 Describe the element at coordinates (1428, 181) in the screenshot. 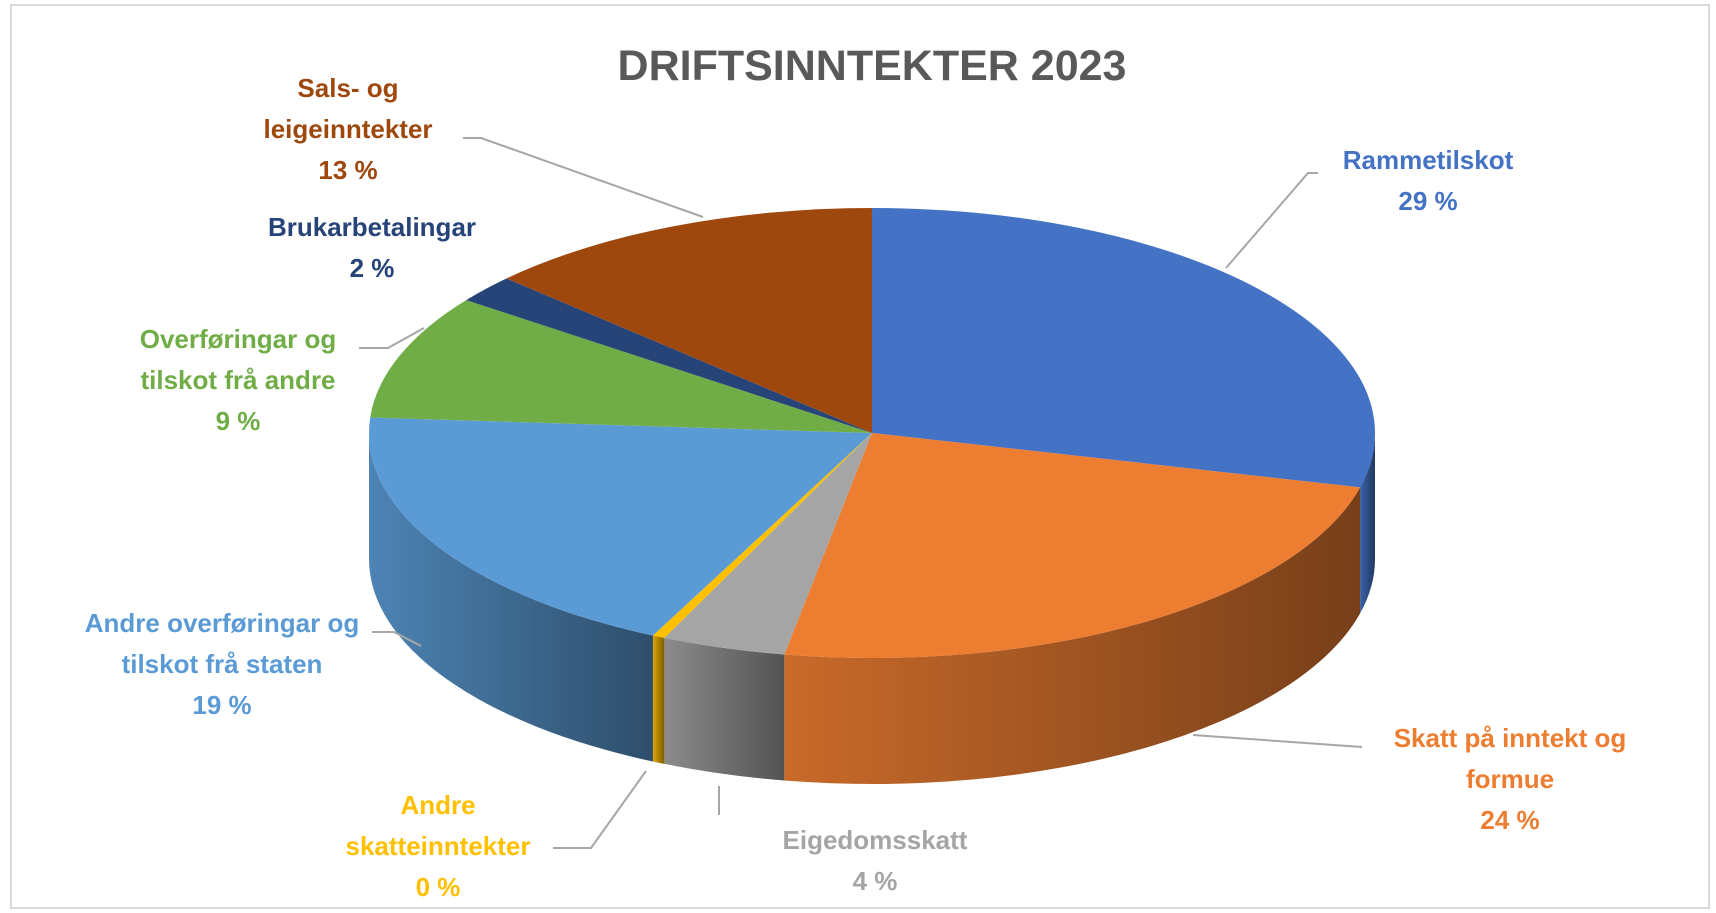

I see `data-label: Rammetilskot 29 %` at that location.